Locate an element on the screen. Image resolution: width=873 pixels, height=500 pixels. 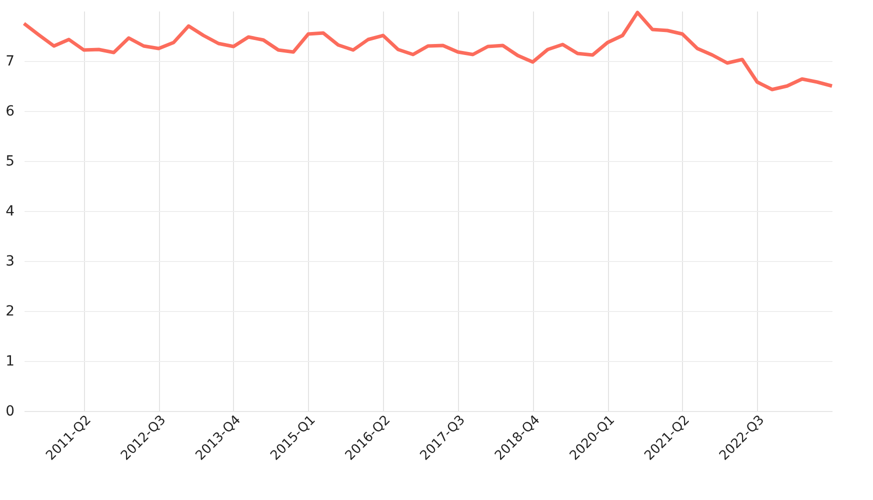
y-tick-label: 1 is located at coordinates (10, 362).